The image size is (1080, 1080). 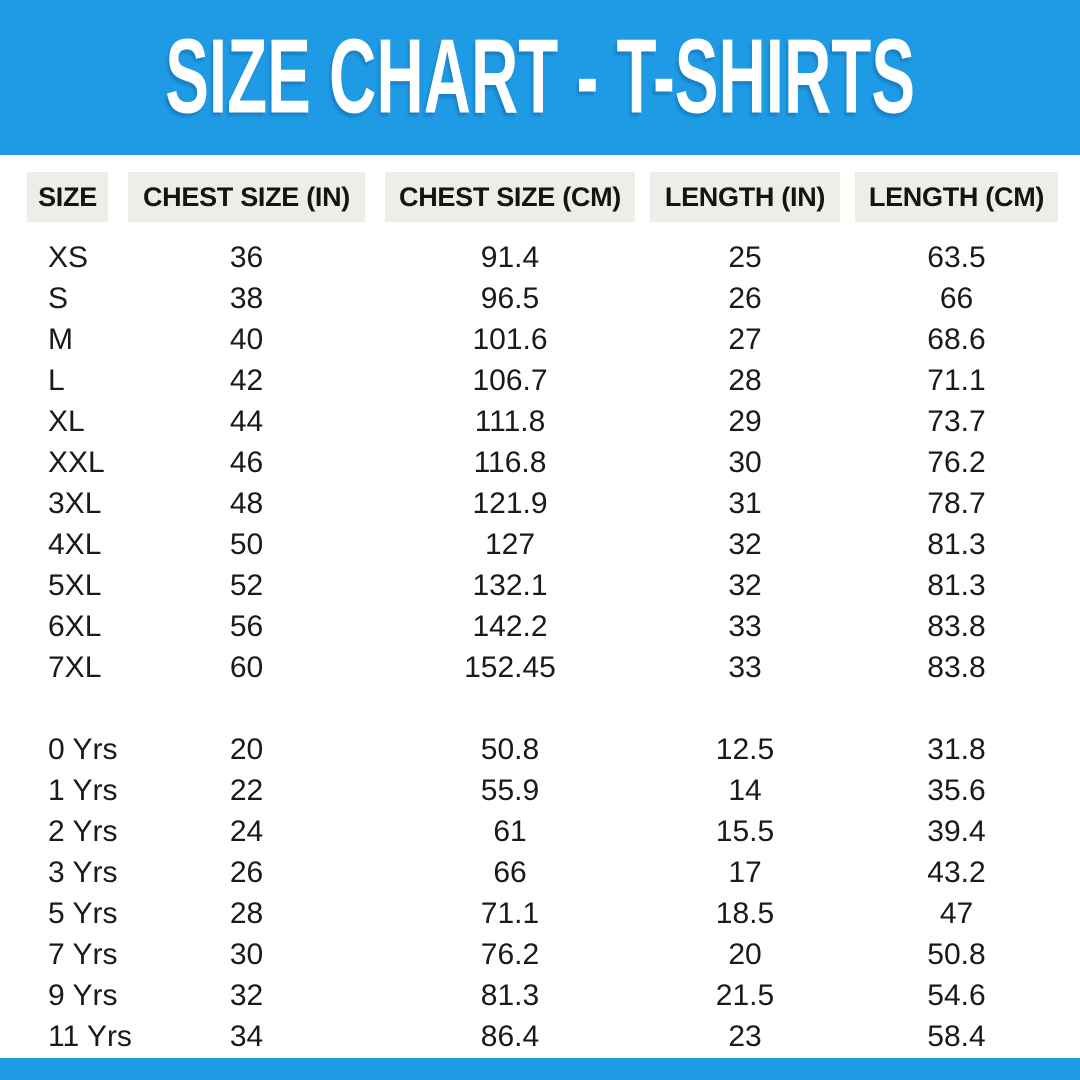 I want to click on table-row: 4XL 50 127 32 81.3, so click(x=542, y=544).